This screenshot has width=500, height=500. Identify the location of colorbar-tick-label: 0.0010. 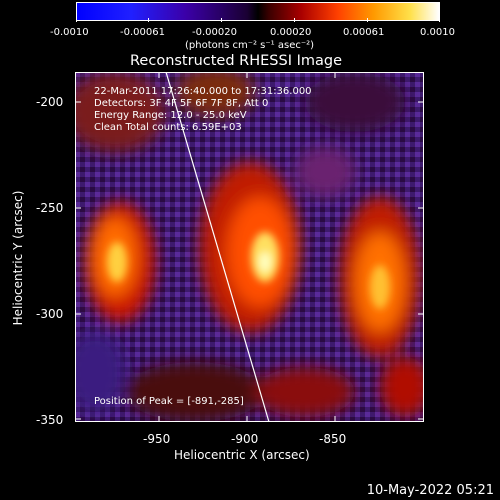
(437, 32).